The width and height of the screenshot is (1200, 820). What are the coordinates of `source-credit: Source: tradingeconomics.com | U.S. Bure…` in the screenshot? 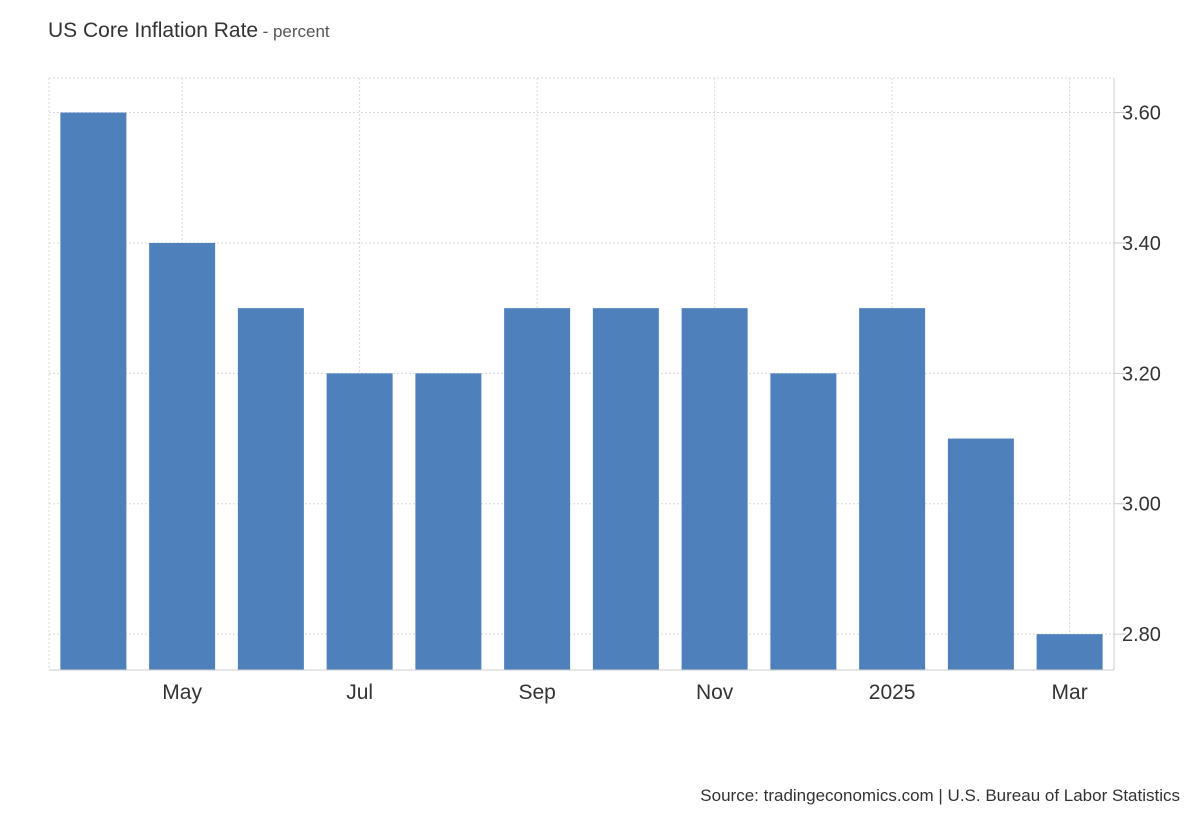 It's located at (940, 795).